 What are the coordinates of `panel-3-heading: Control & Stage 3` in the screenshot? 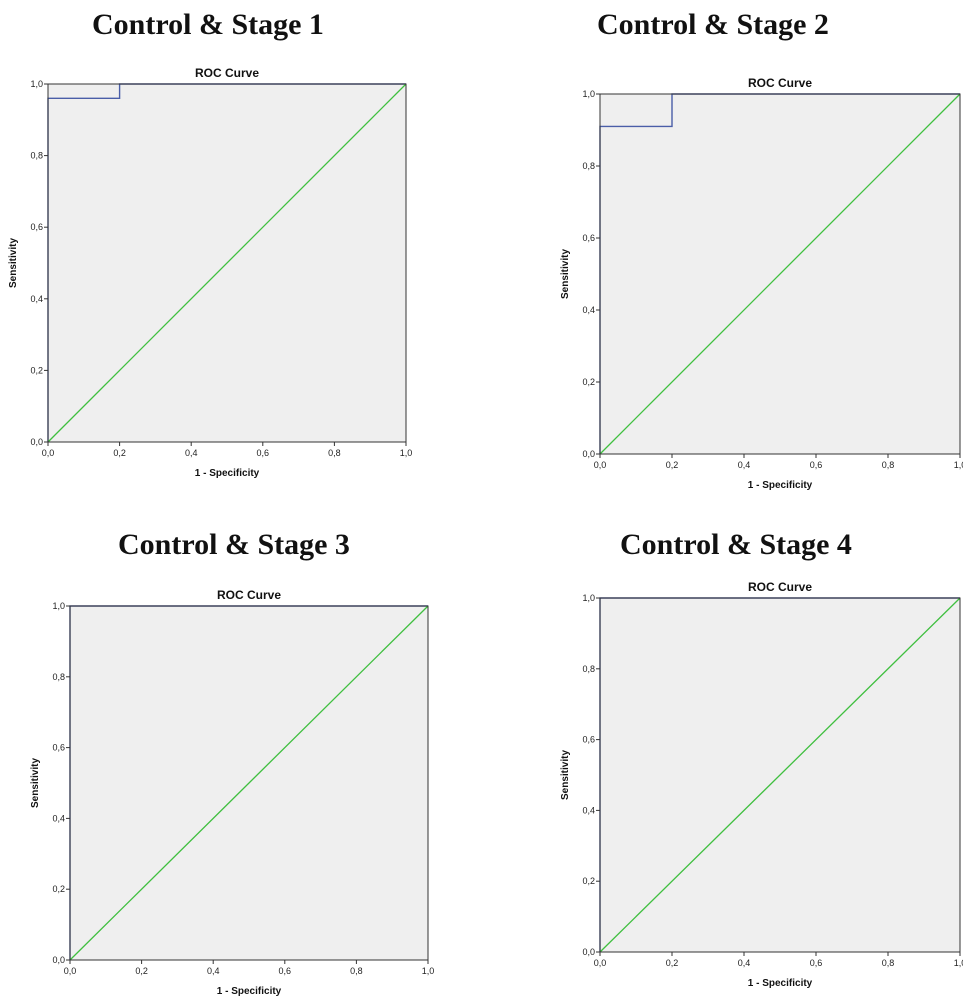 It's located at (234, 544).